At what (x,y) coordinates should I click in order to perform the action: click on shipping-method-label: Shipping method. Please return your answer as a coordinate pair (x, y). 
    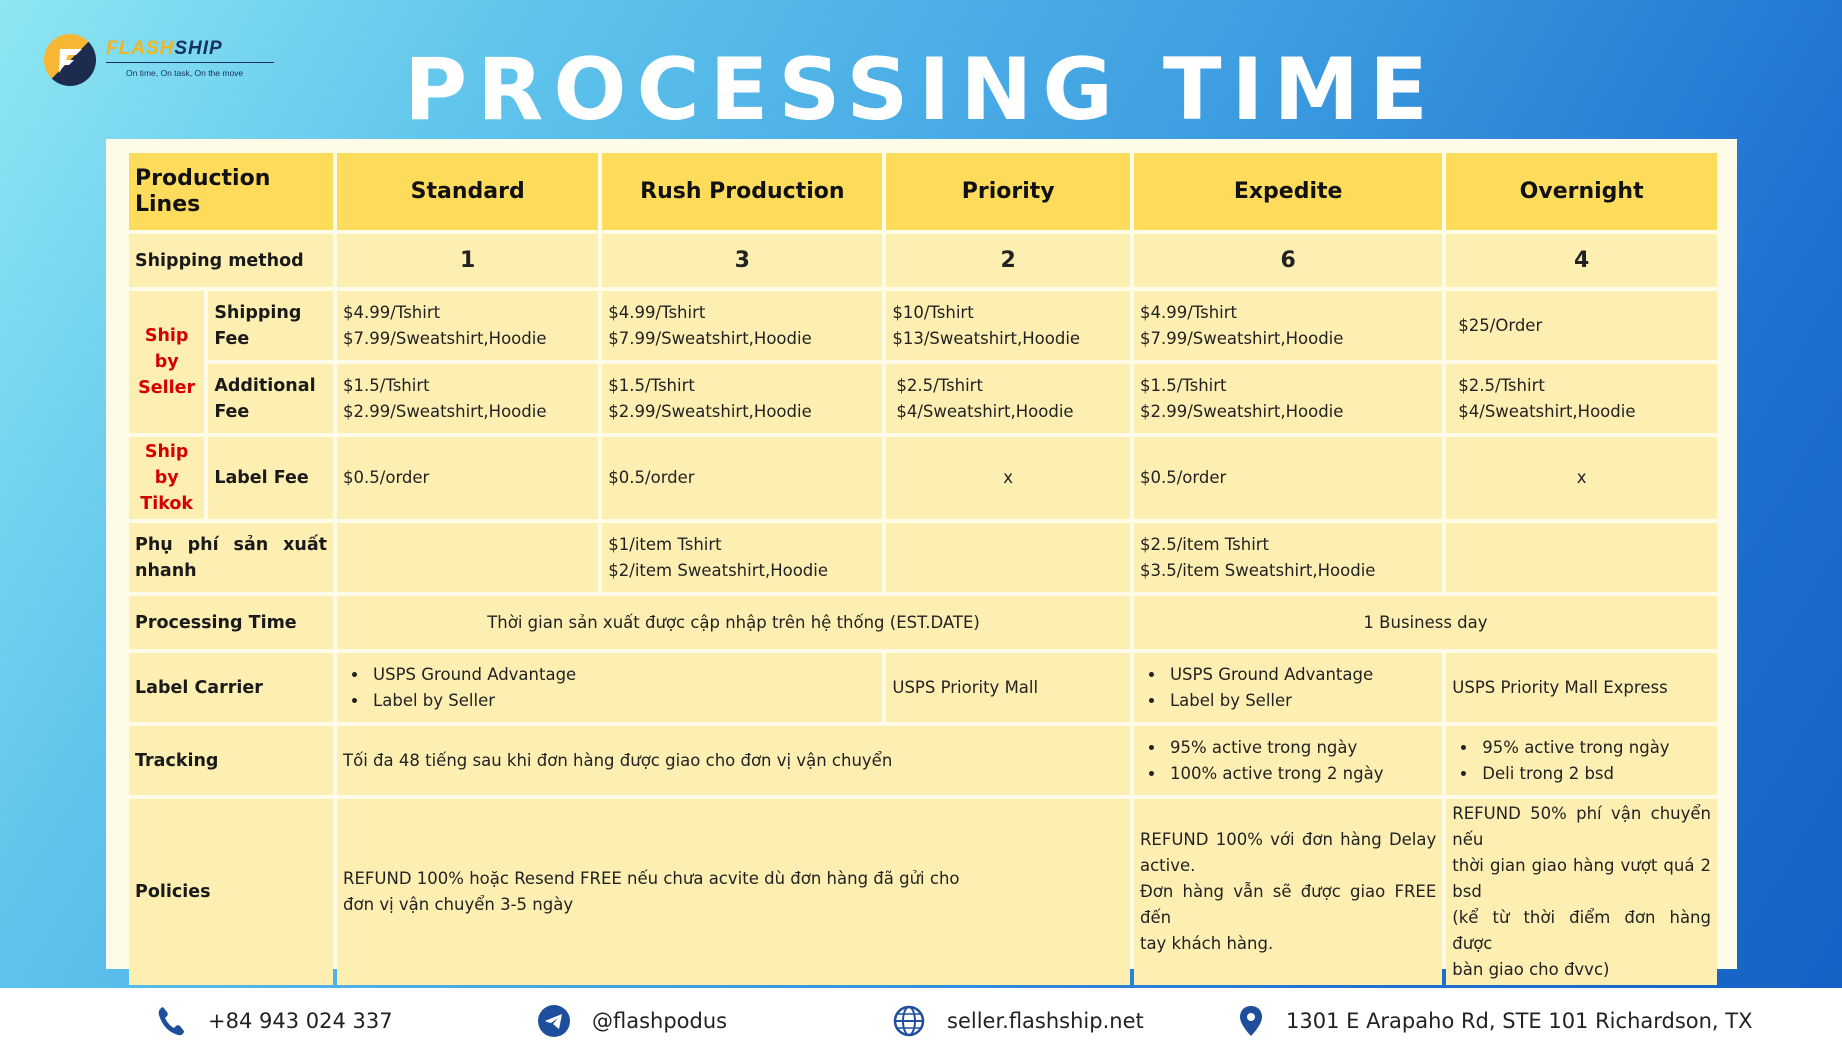
    Looking at the image, I should click on (231, 260).